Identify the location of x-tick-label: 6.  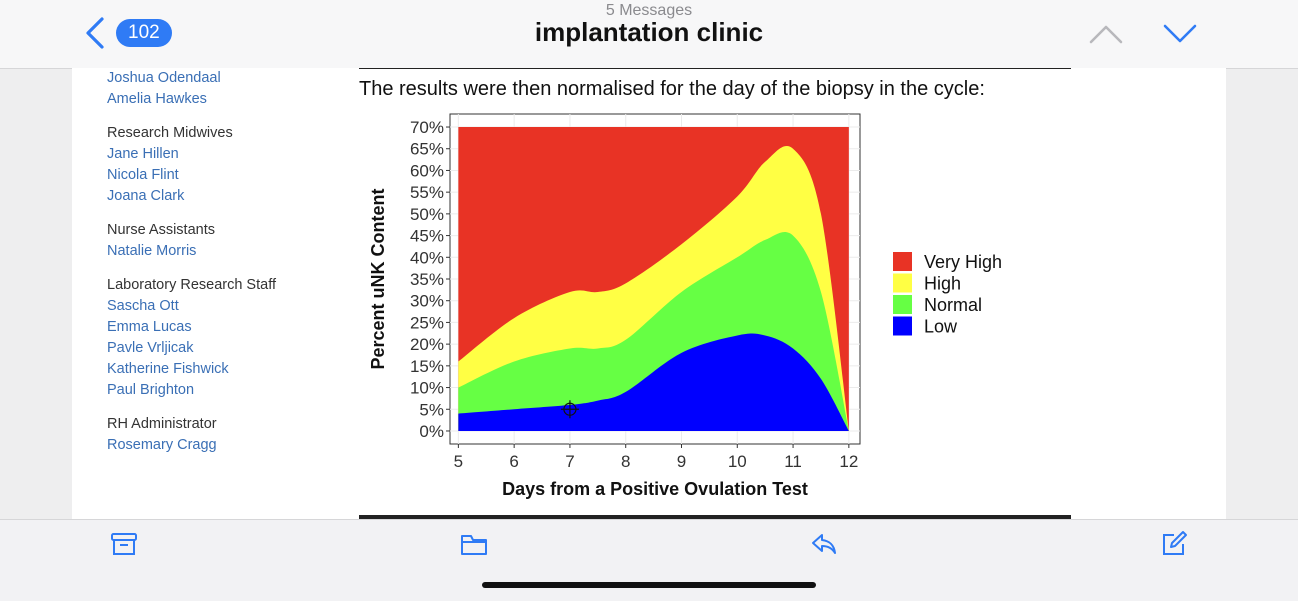
(513, 461).